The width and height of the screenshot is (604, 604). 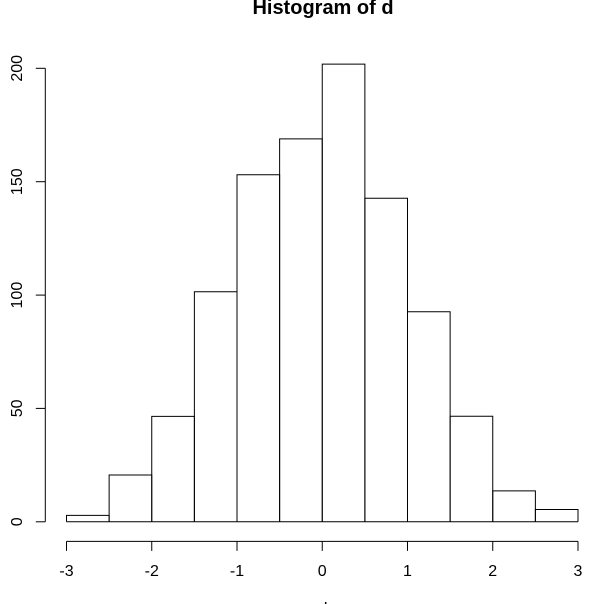 I want to click on svg-text: 2, so click(x=492, y=571).